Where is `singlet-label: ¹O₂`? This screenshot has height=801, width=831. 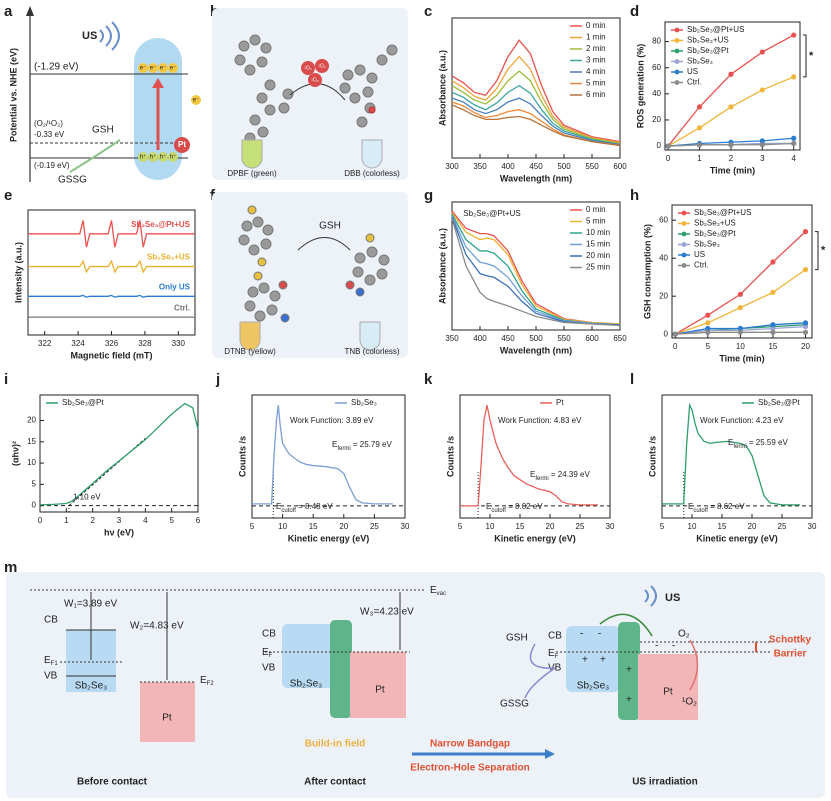
singlet-label: ¹O₂ is located at coordinates (689, 702).